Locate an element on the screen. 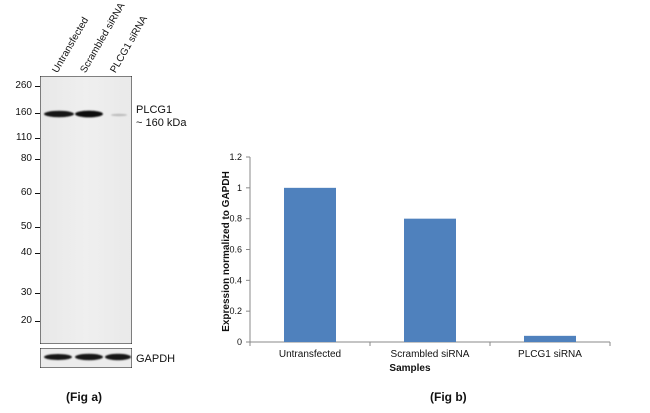 The height and width of the screenshot is (413, 650). band-size: ~ 160 kDa is located at coordinates (161, 123).